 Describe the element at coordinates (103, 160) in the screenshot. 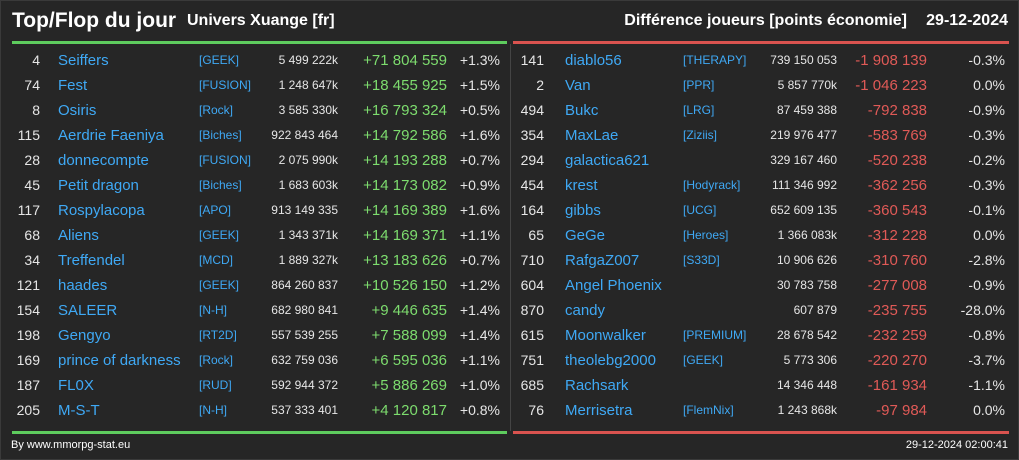

I see `player-name-link: donnecompte` at that location.